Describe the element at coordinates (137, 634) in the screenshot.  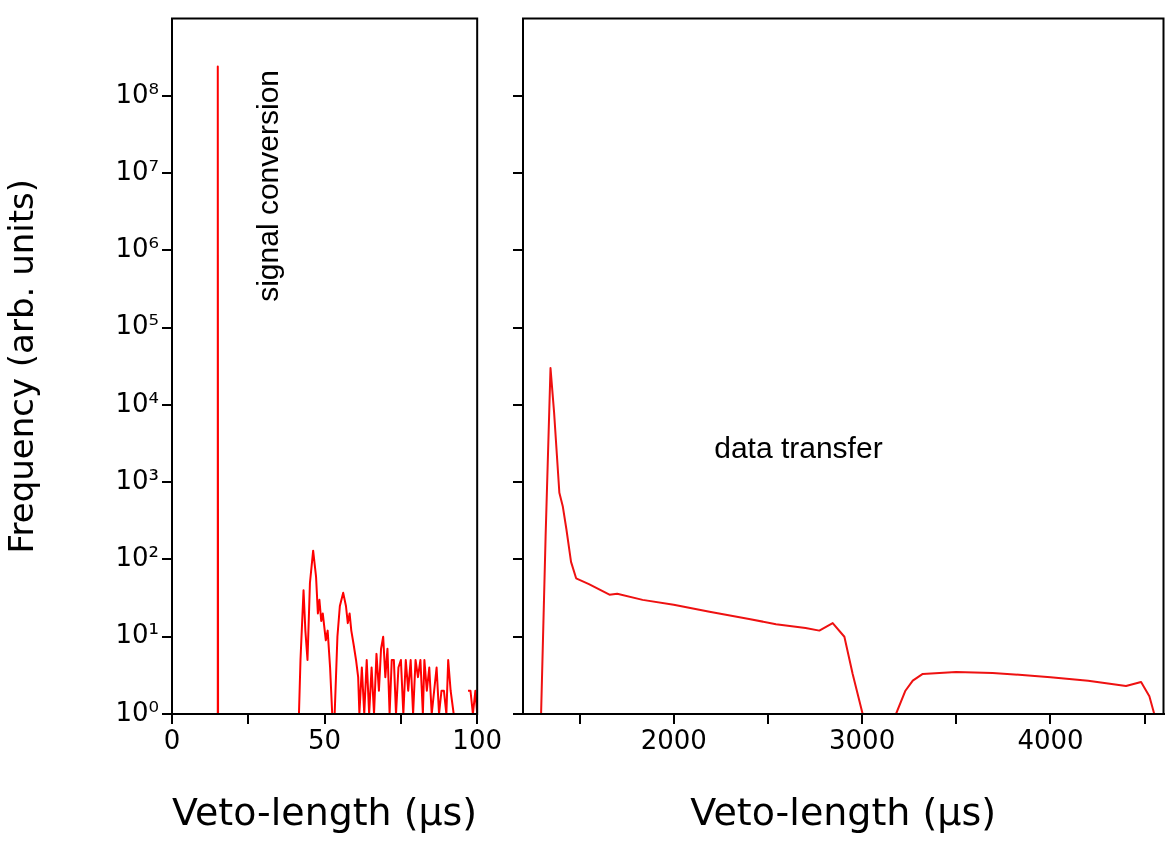
I see `y-tick-label: 10¹` at that location.